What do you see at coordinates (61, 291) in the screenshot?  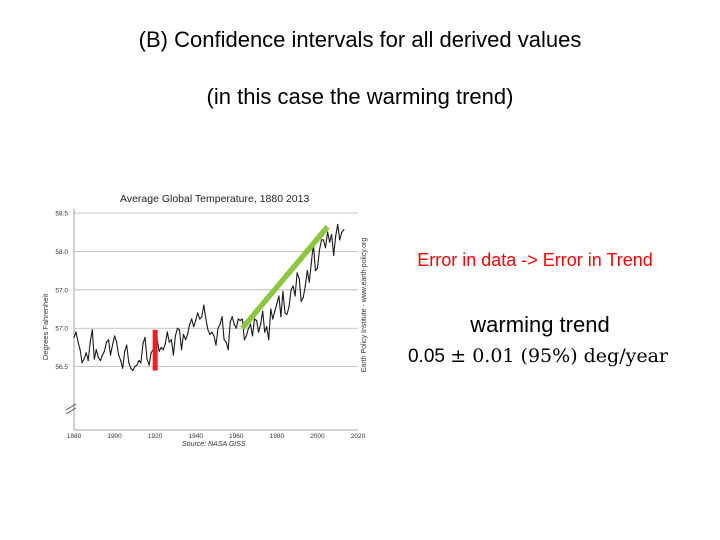 I see `y-tick-labels: 56.5 57.0 57.0 58.0 58.5` at bounding box center [61, 291].